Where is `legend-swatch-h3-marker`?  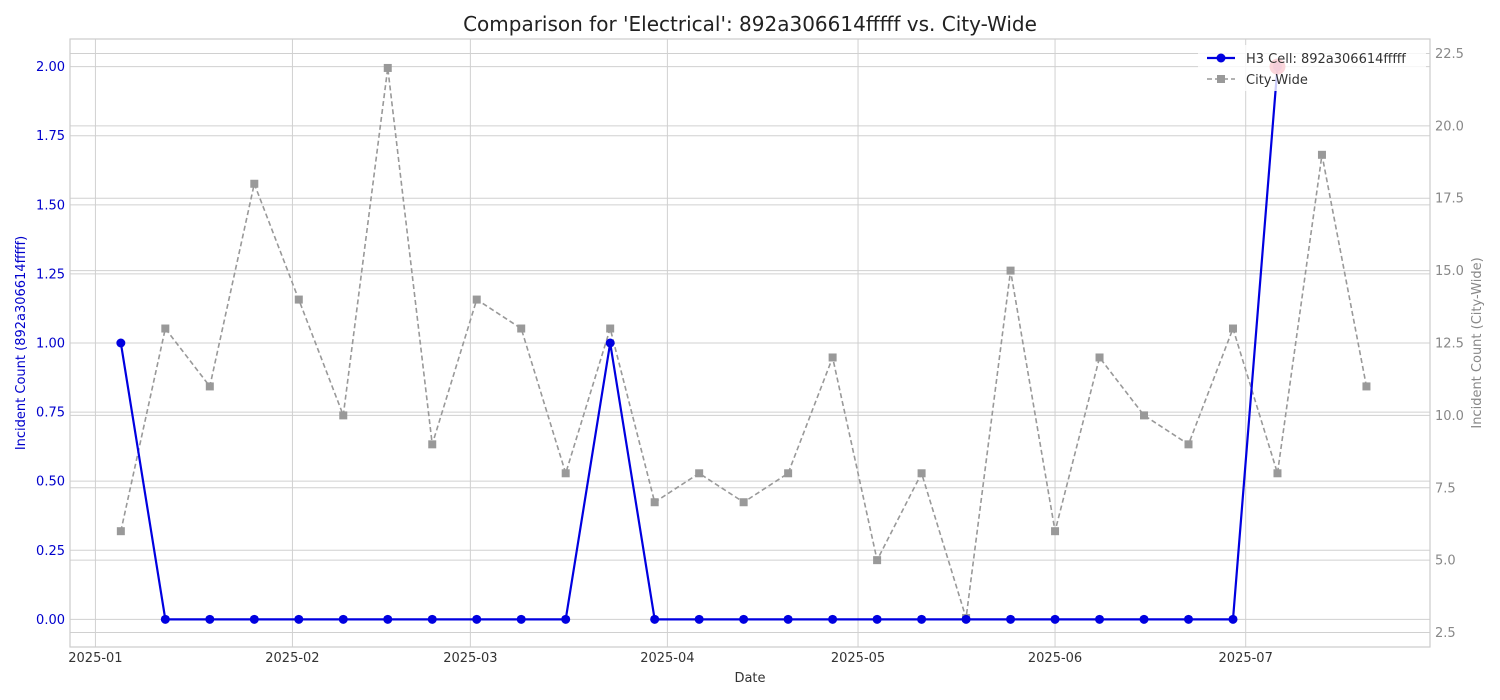 legend-swatch-h3-marker is located at coordinates (1221, 58).